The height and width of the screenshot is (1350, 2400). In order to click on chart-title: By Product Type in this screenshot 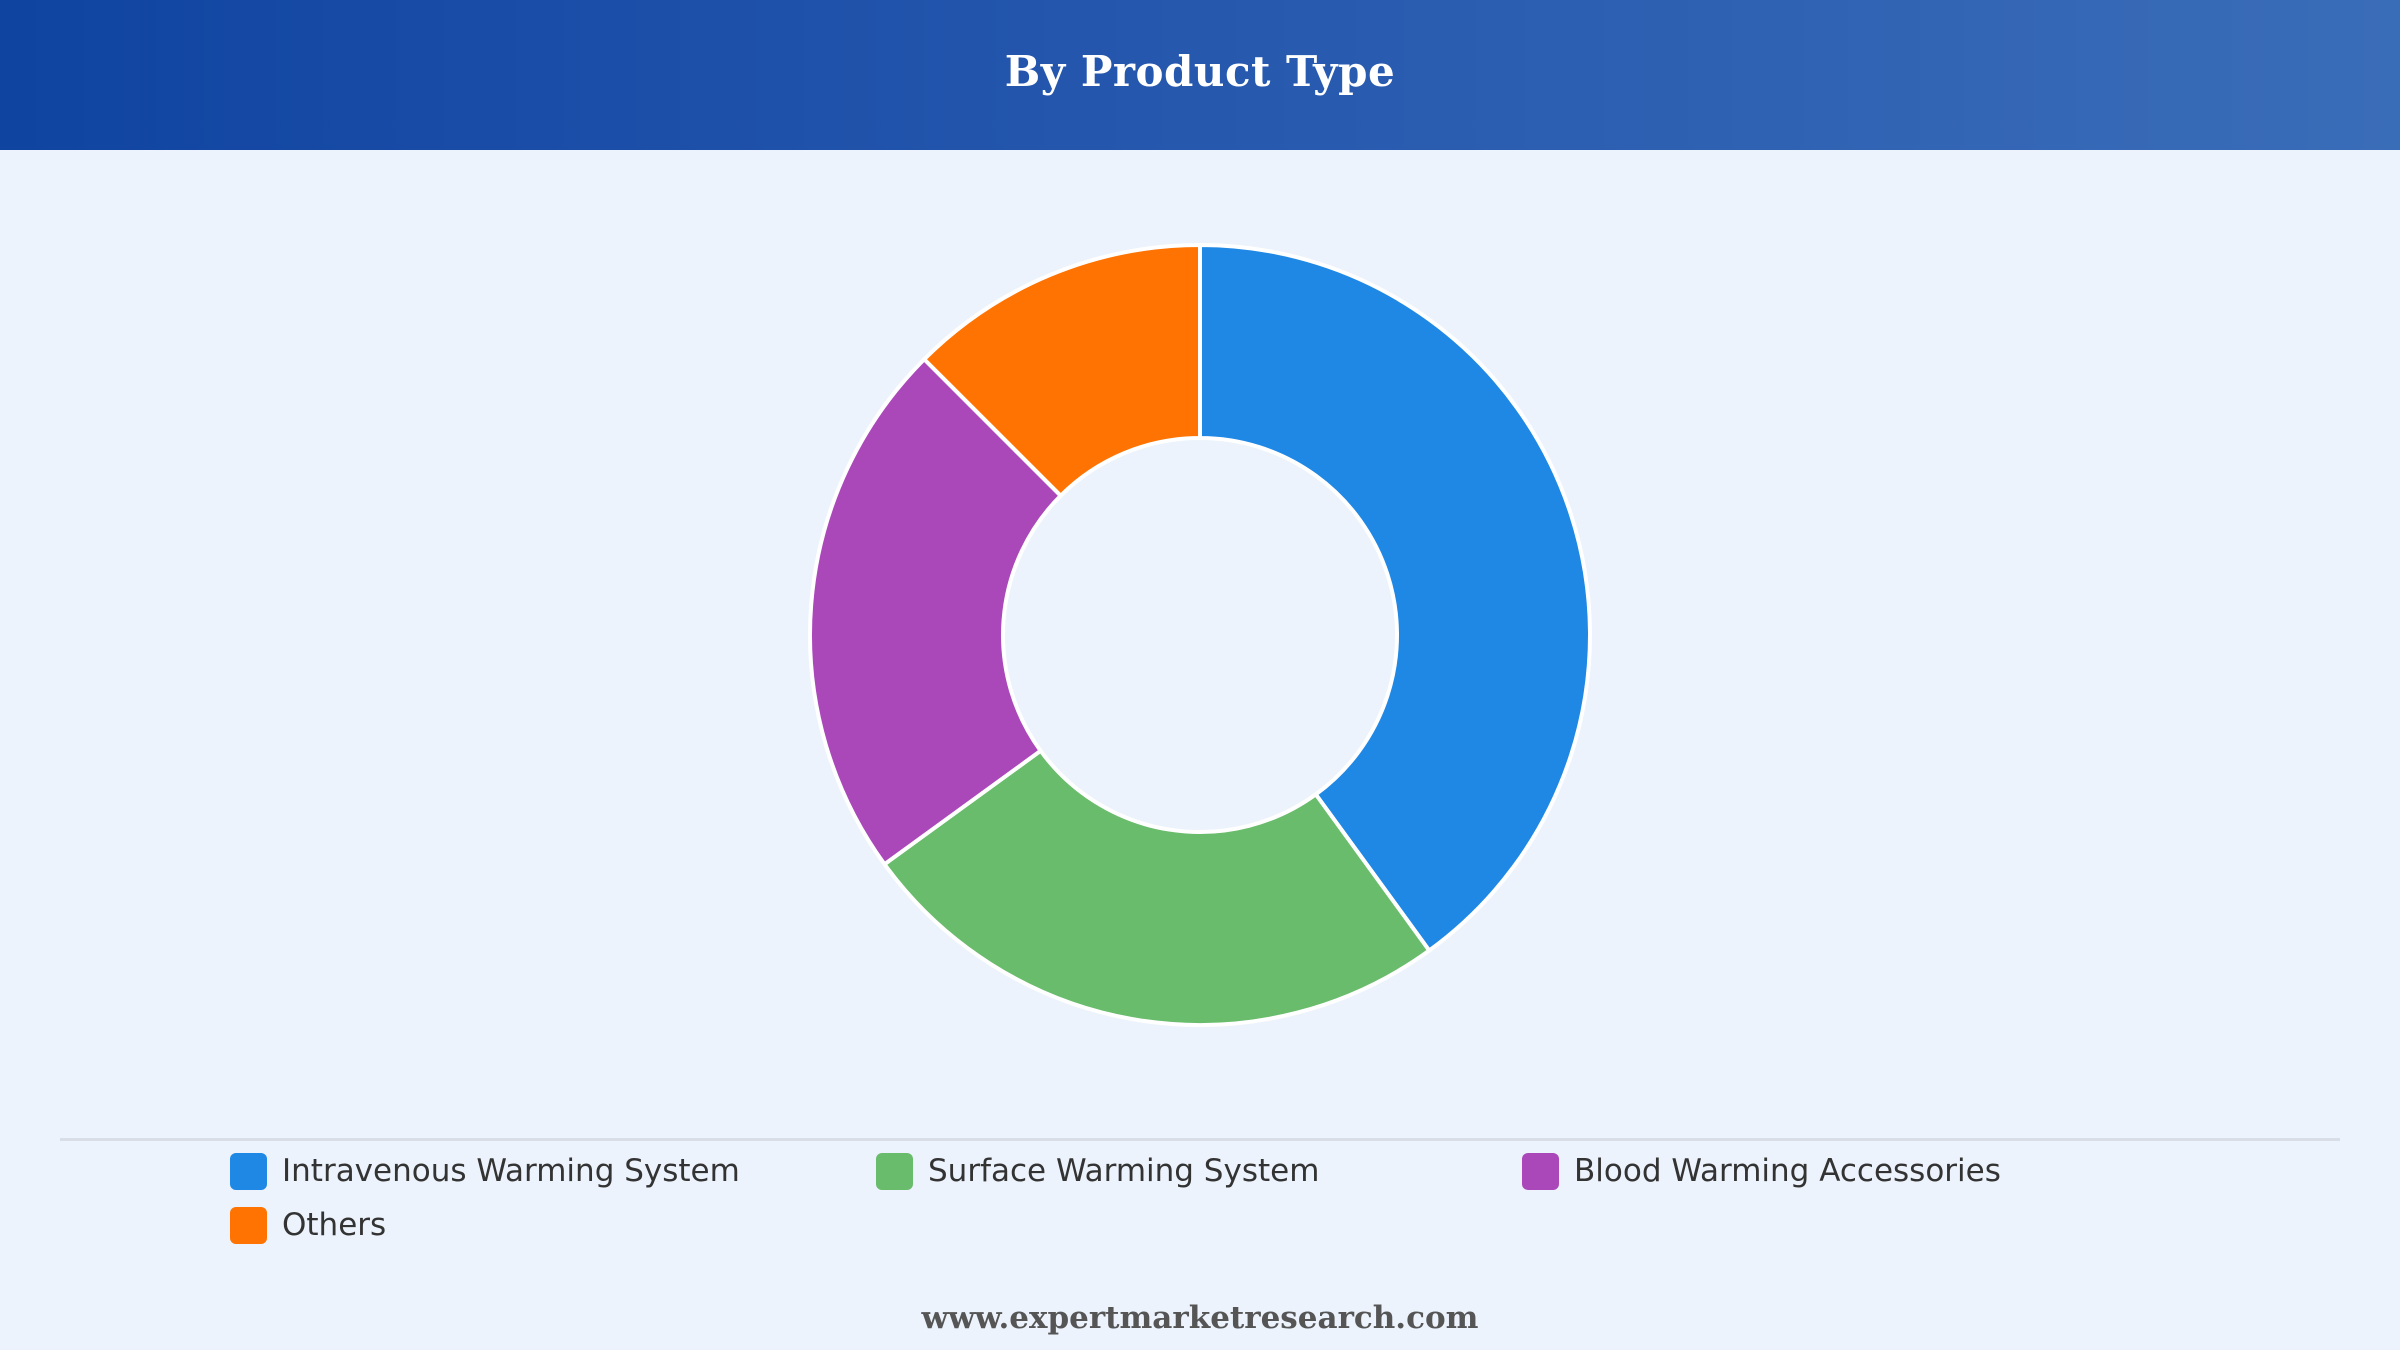, I will do `click(1200, 71)`.